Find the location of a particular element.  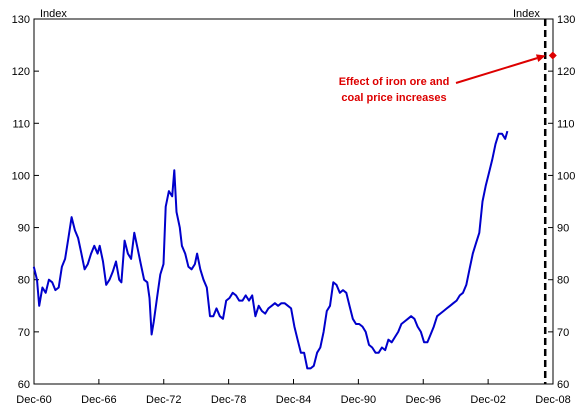

x-tick-label: Dec-08 is located at coordinates (552, 400).